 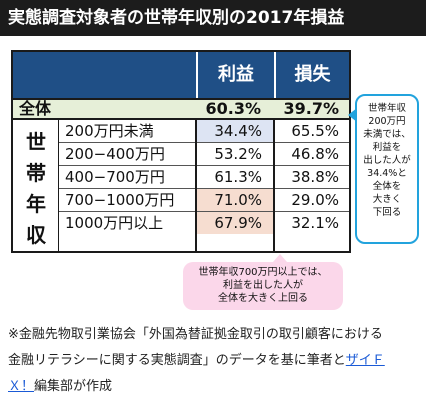 I want to click on header-loss: 損失, so click(x=312, y=74).